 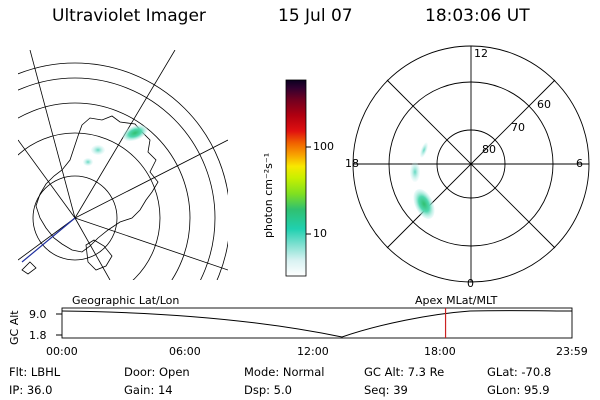 What do you see at coordinates (313, 351) in the screenshot?
I see `x-tick-1200: 12:00` at bounding box center [313, 351].